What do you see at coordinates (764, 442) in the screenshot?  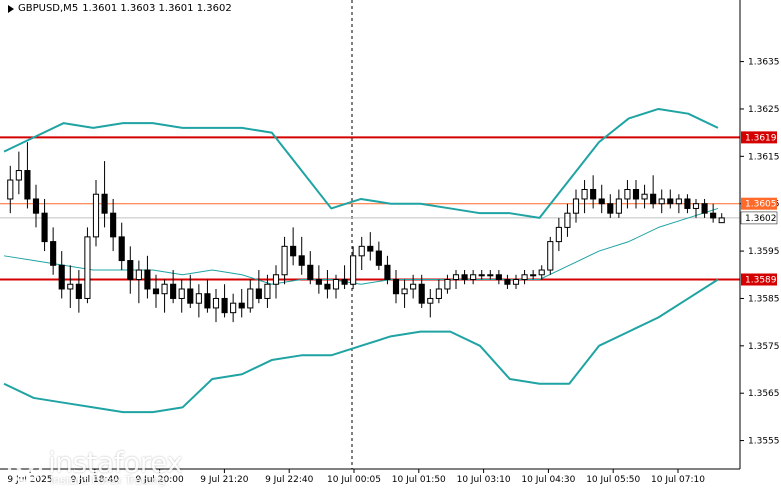 I see `price-tick-label: 1.3555` at bounding box center [764, 442].